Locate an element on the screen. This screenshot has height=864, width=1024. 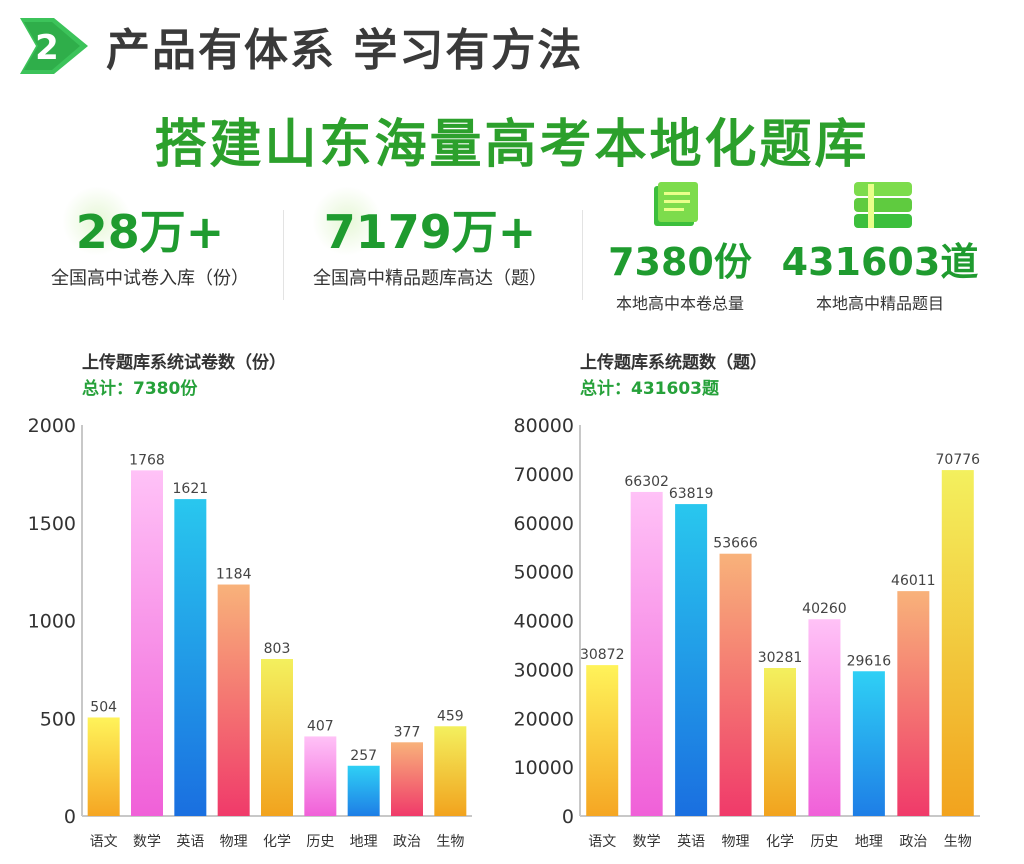
stat-value: 7380份 is located at coordinates (680, 262).